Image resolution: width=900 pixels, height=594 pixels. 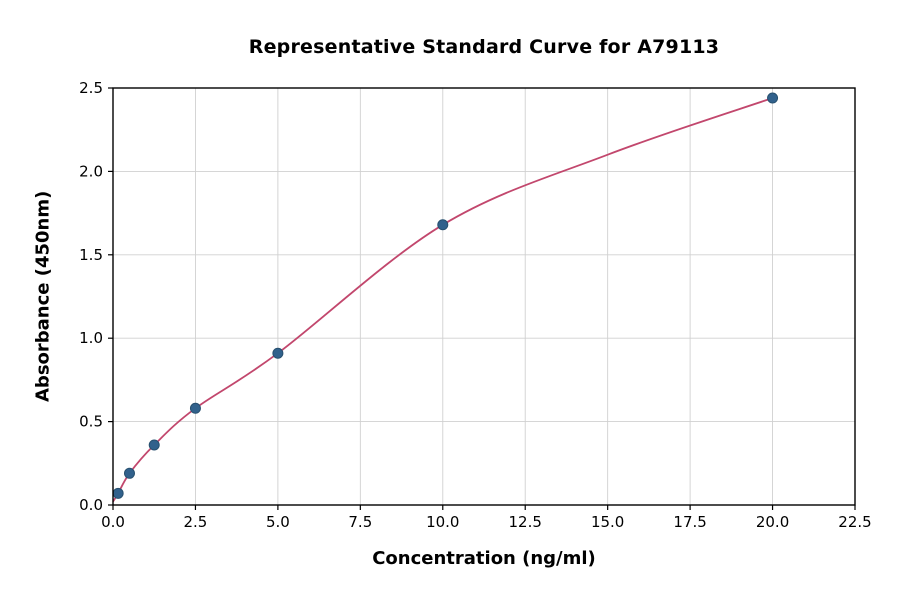 I want to click on x-tick-label: 22.5, so click(x=854, y=522).